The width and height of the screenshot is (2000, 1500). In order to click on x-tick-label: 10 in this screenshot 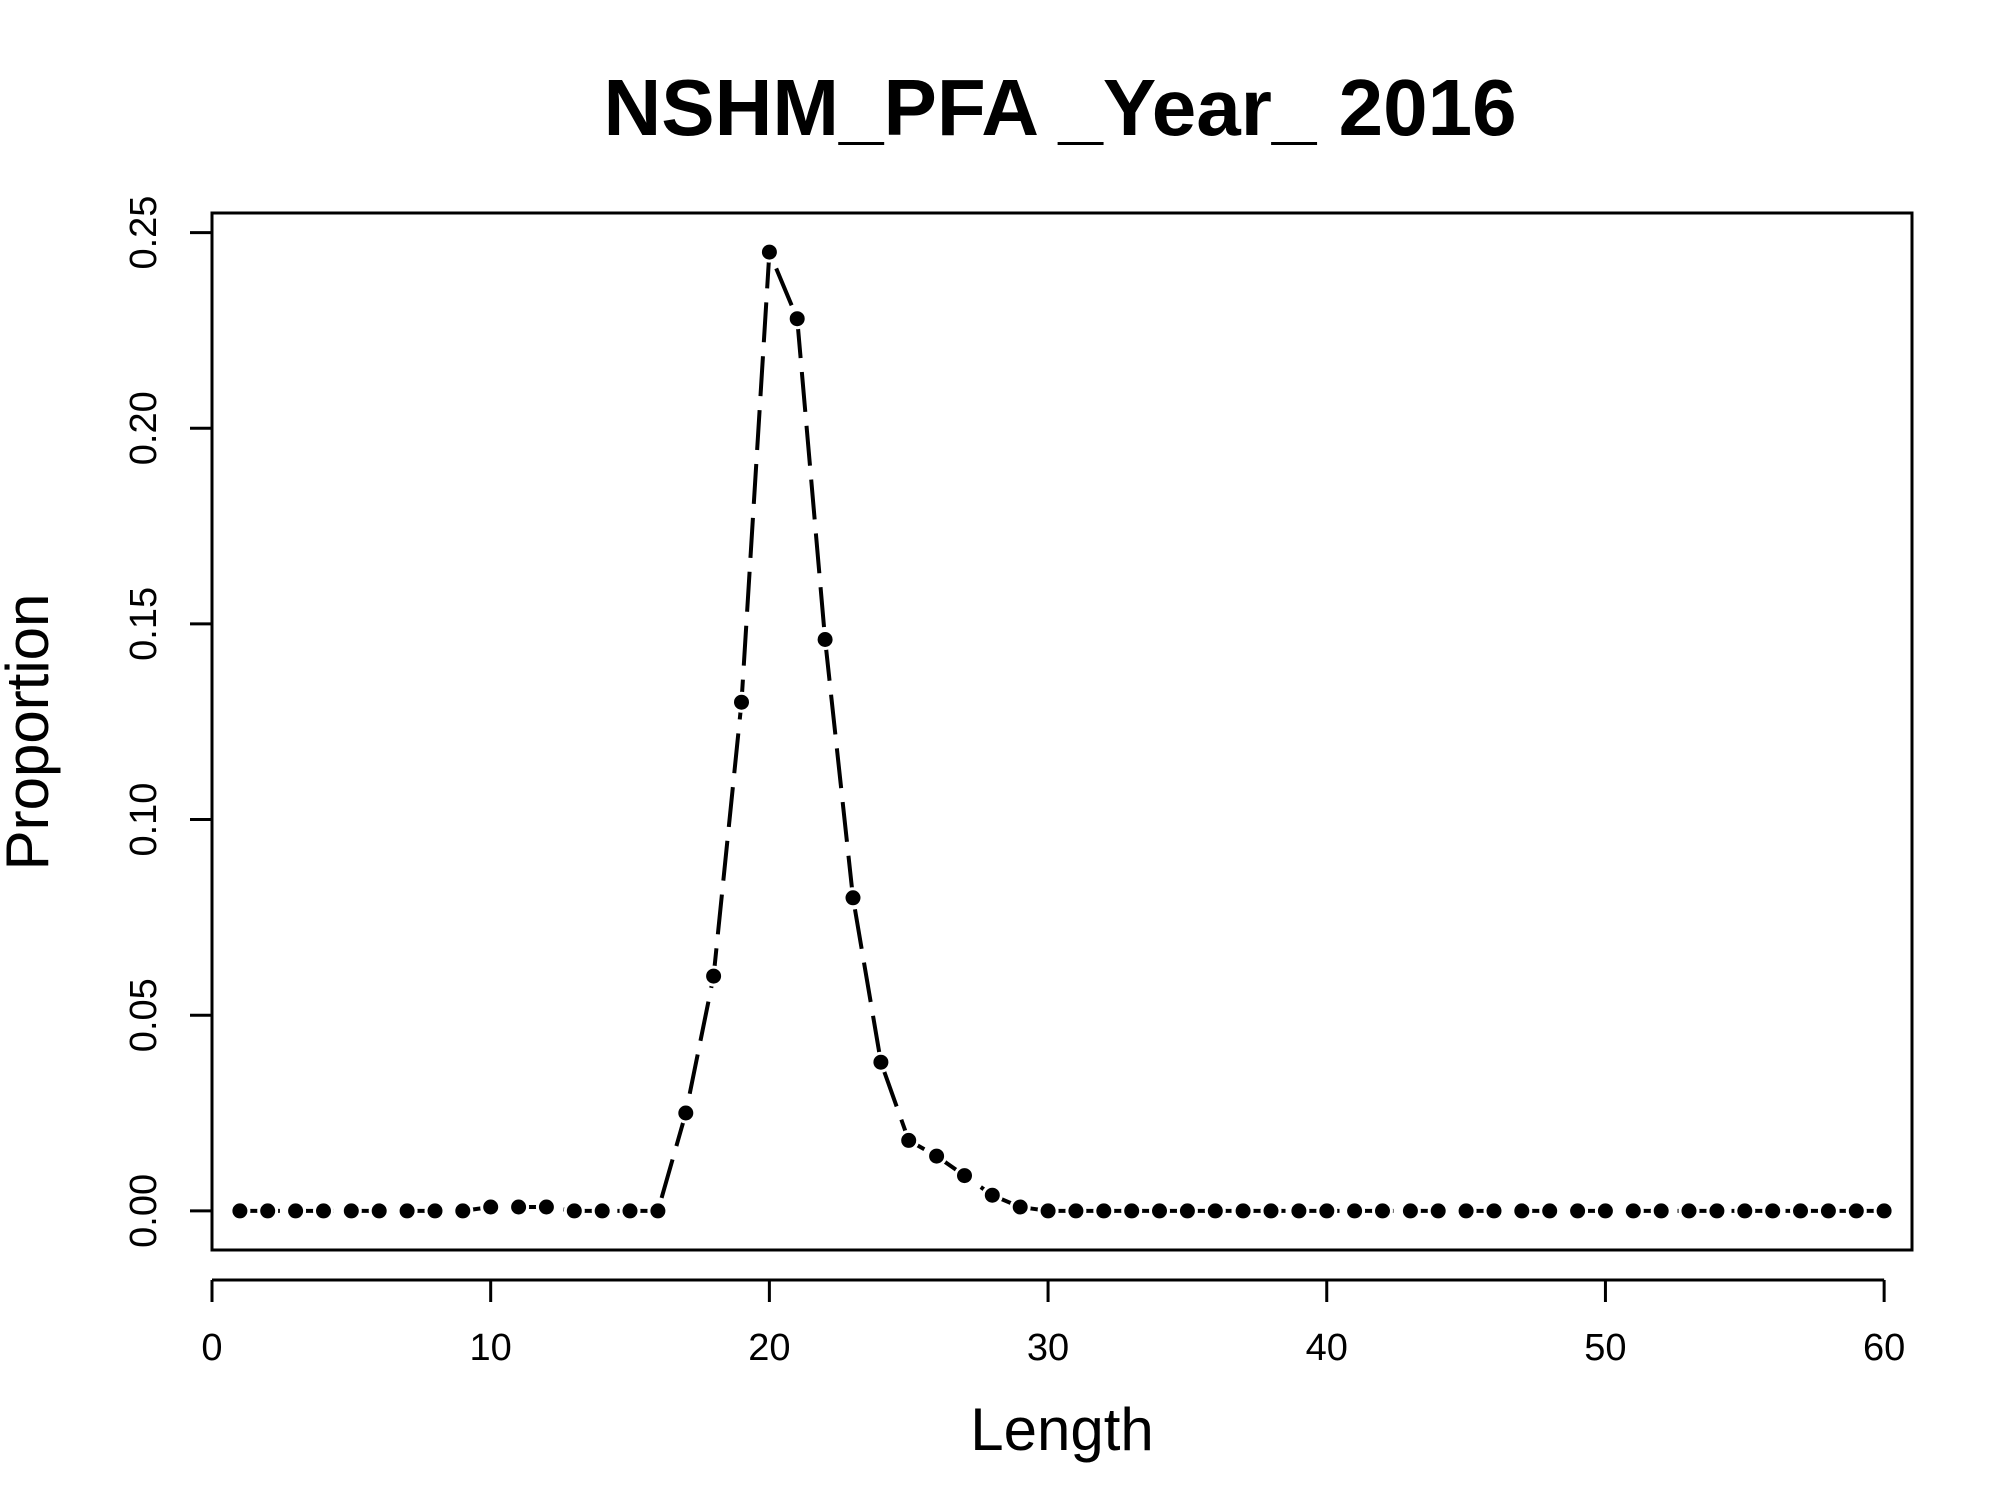, I will do `click(491, 1348)`.